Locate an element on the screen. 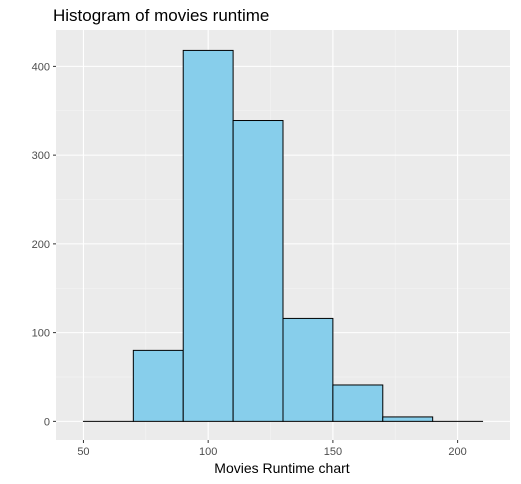  x-tick-label: 50 is located at coordinates (83, 452).